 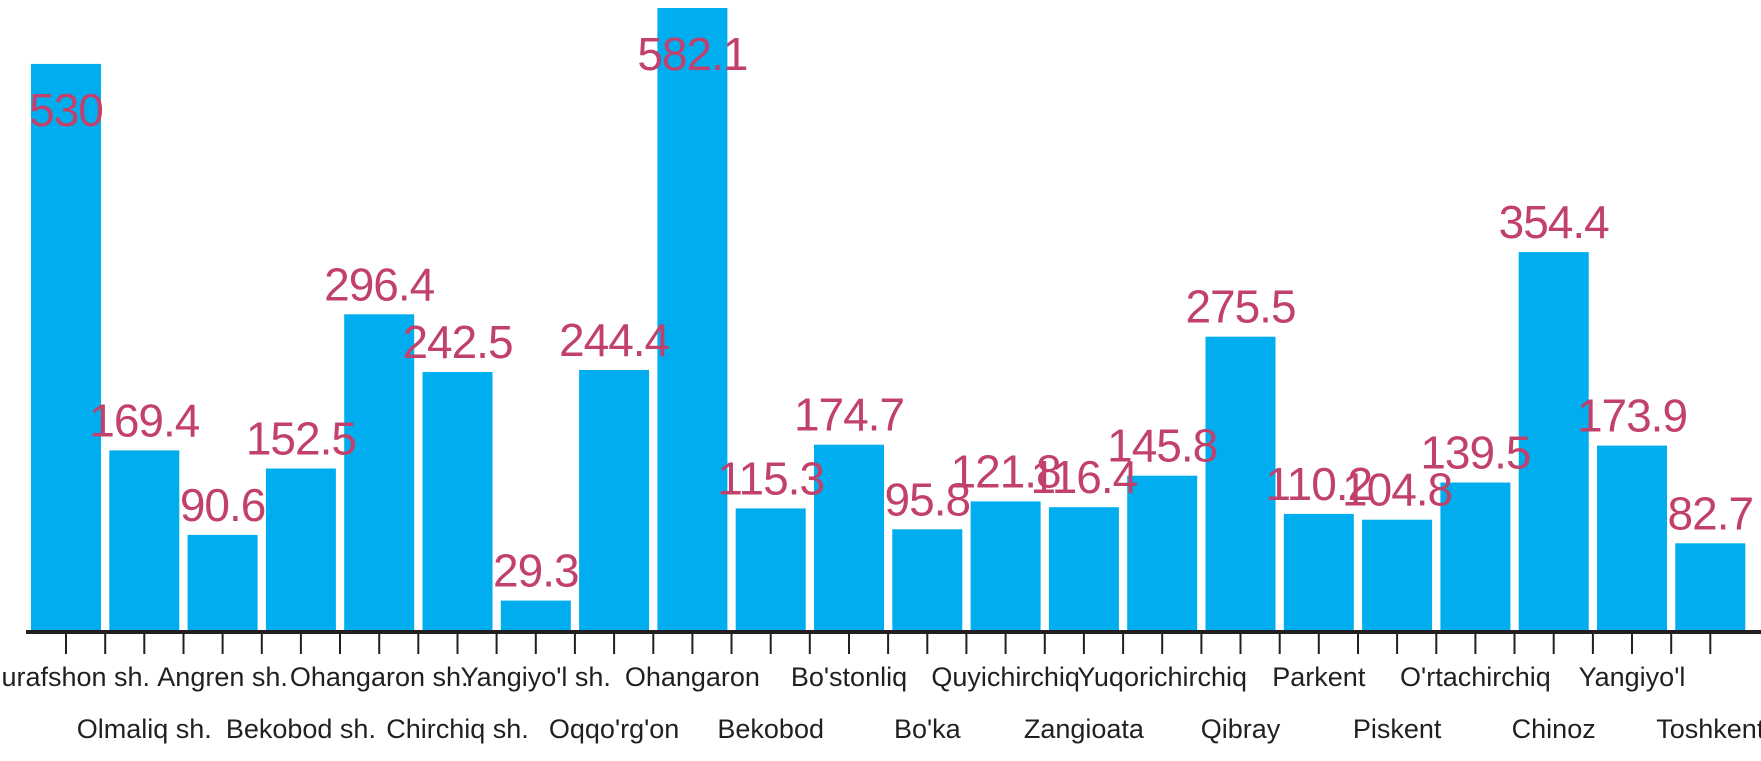 What do you see at coordinates (928, 499) in the screenshot?
I see `value-label-12: 95.8` at bounding box center [928, 499].